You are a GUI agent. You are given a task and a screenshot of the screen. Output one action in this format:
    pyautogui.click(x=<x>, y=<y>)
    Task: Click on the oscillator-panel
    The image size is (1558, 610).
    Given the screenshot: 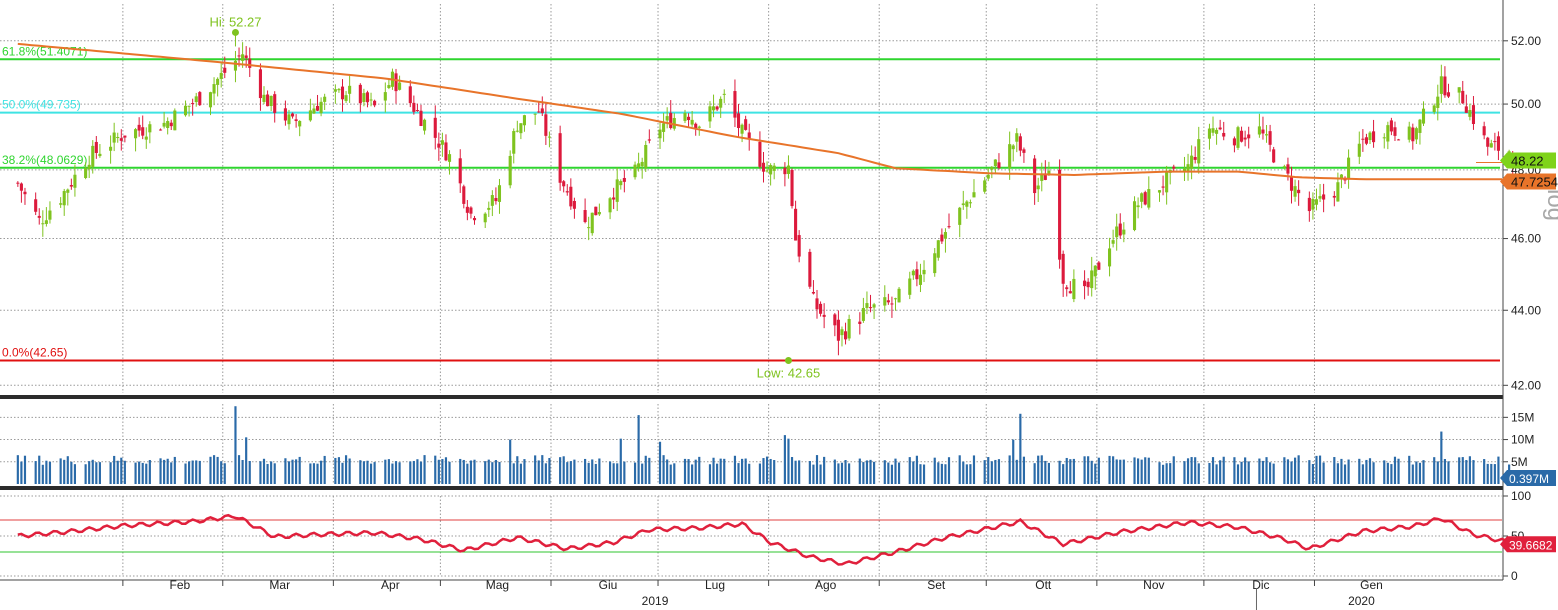 What is the action you would take?
    pyautogui.click(x=758, y=539)
    